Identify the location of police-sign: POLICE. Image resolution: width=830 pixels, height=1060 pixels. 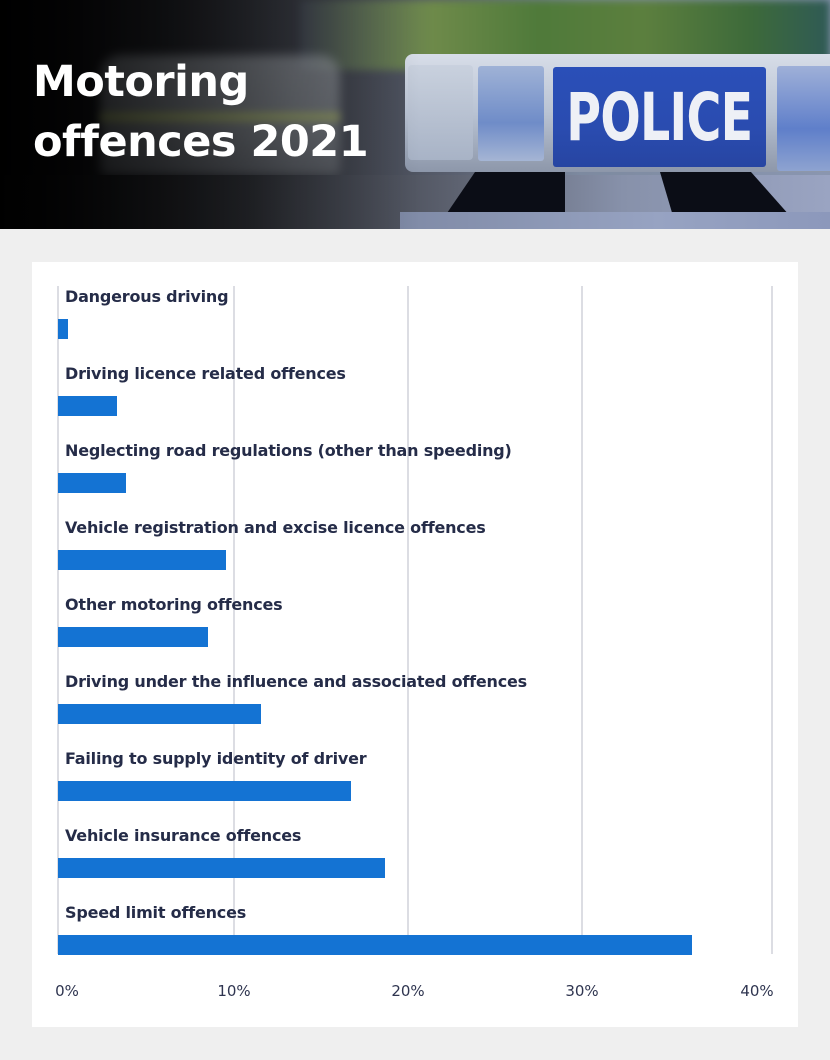
(659, 117).